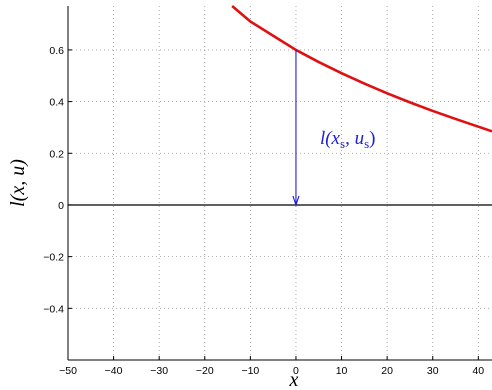  I want to click on y-tick-label: −0.4, so click(53, 309).